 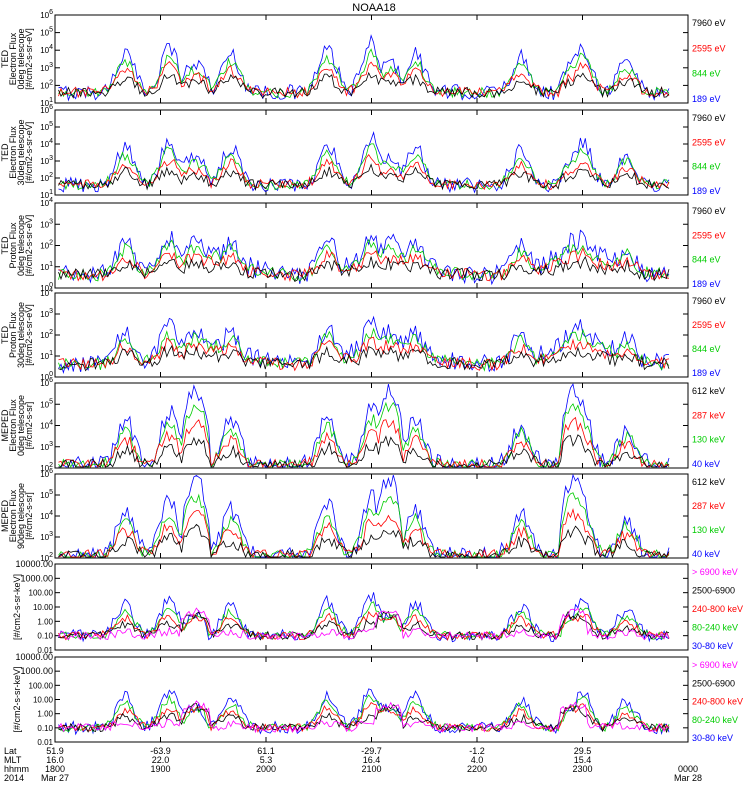 What do you see at coordinates (266, 760) in the screenshot?
I see `time-axis-mlt-label: 5.3` at bounding box center [266, 760].